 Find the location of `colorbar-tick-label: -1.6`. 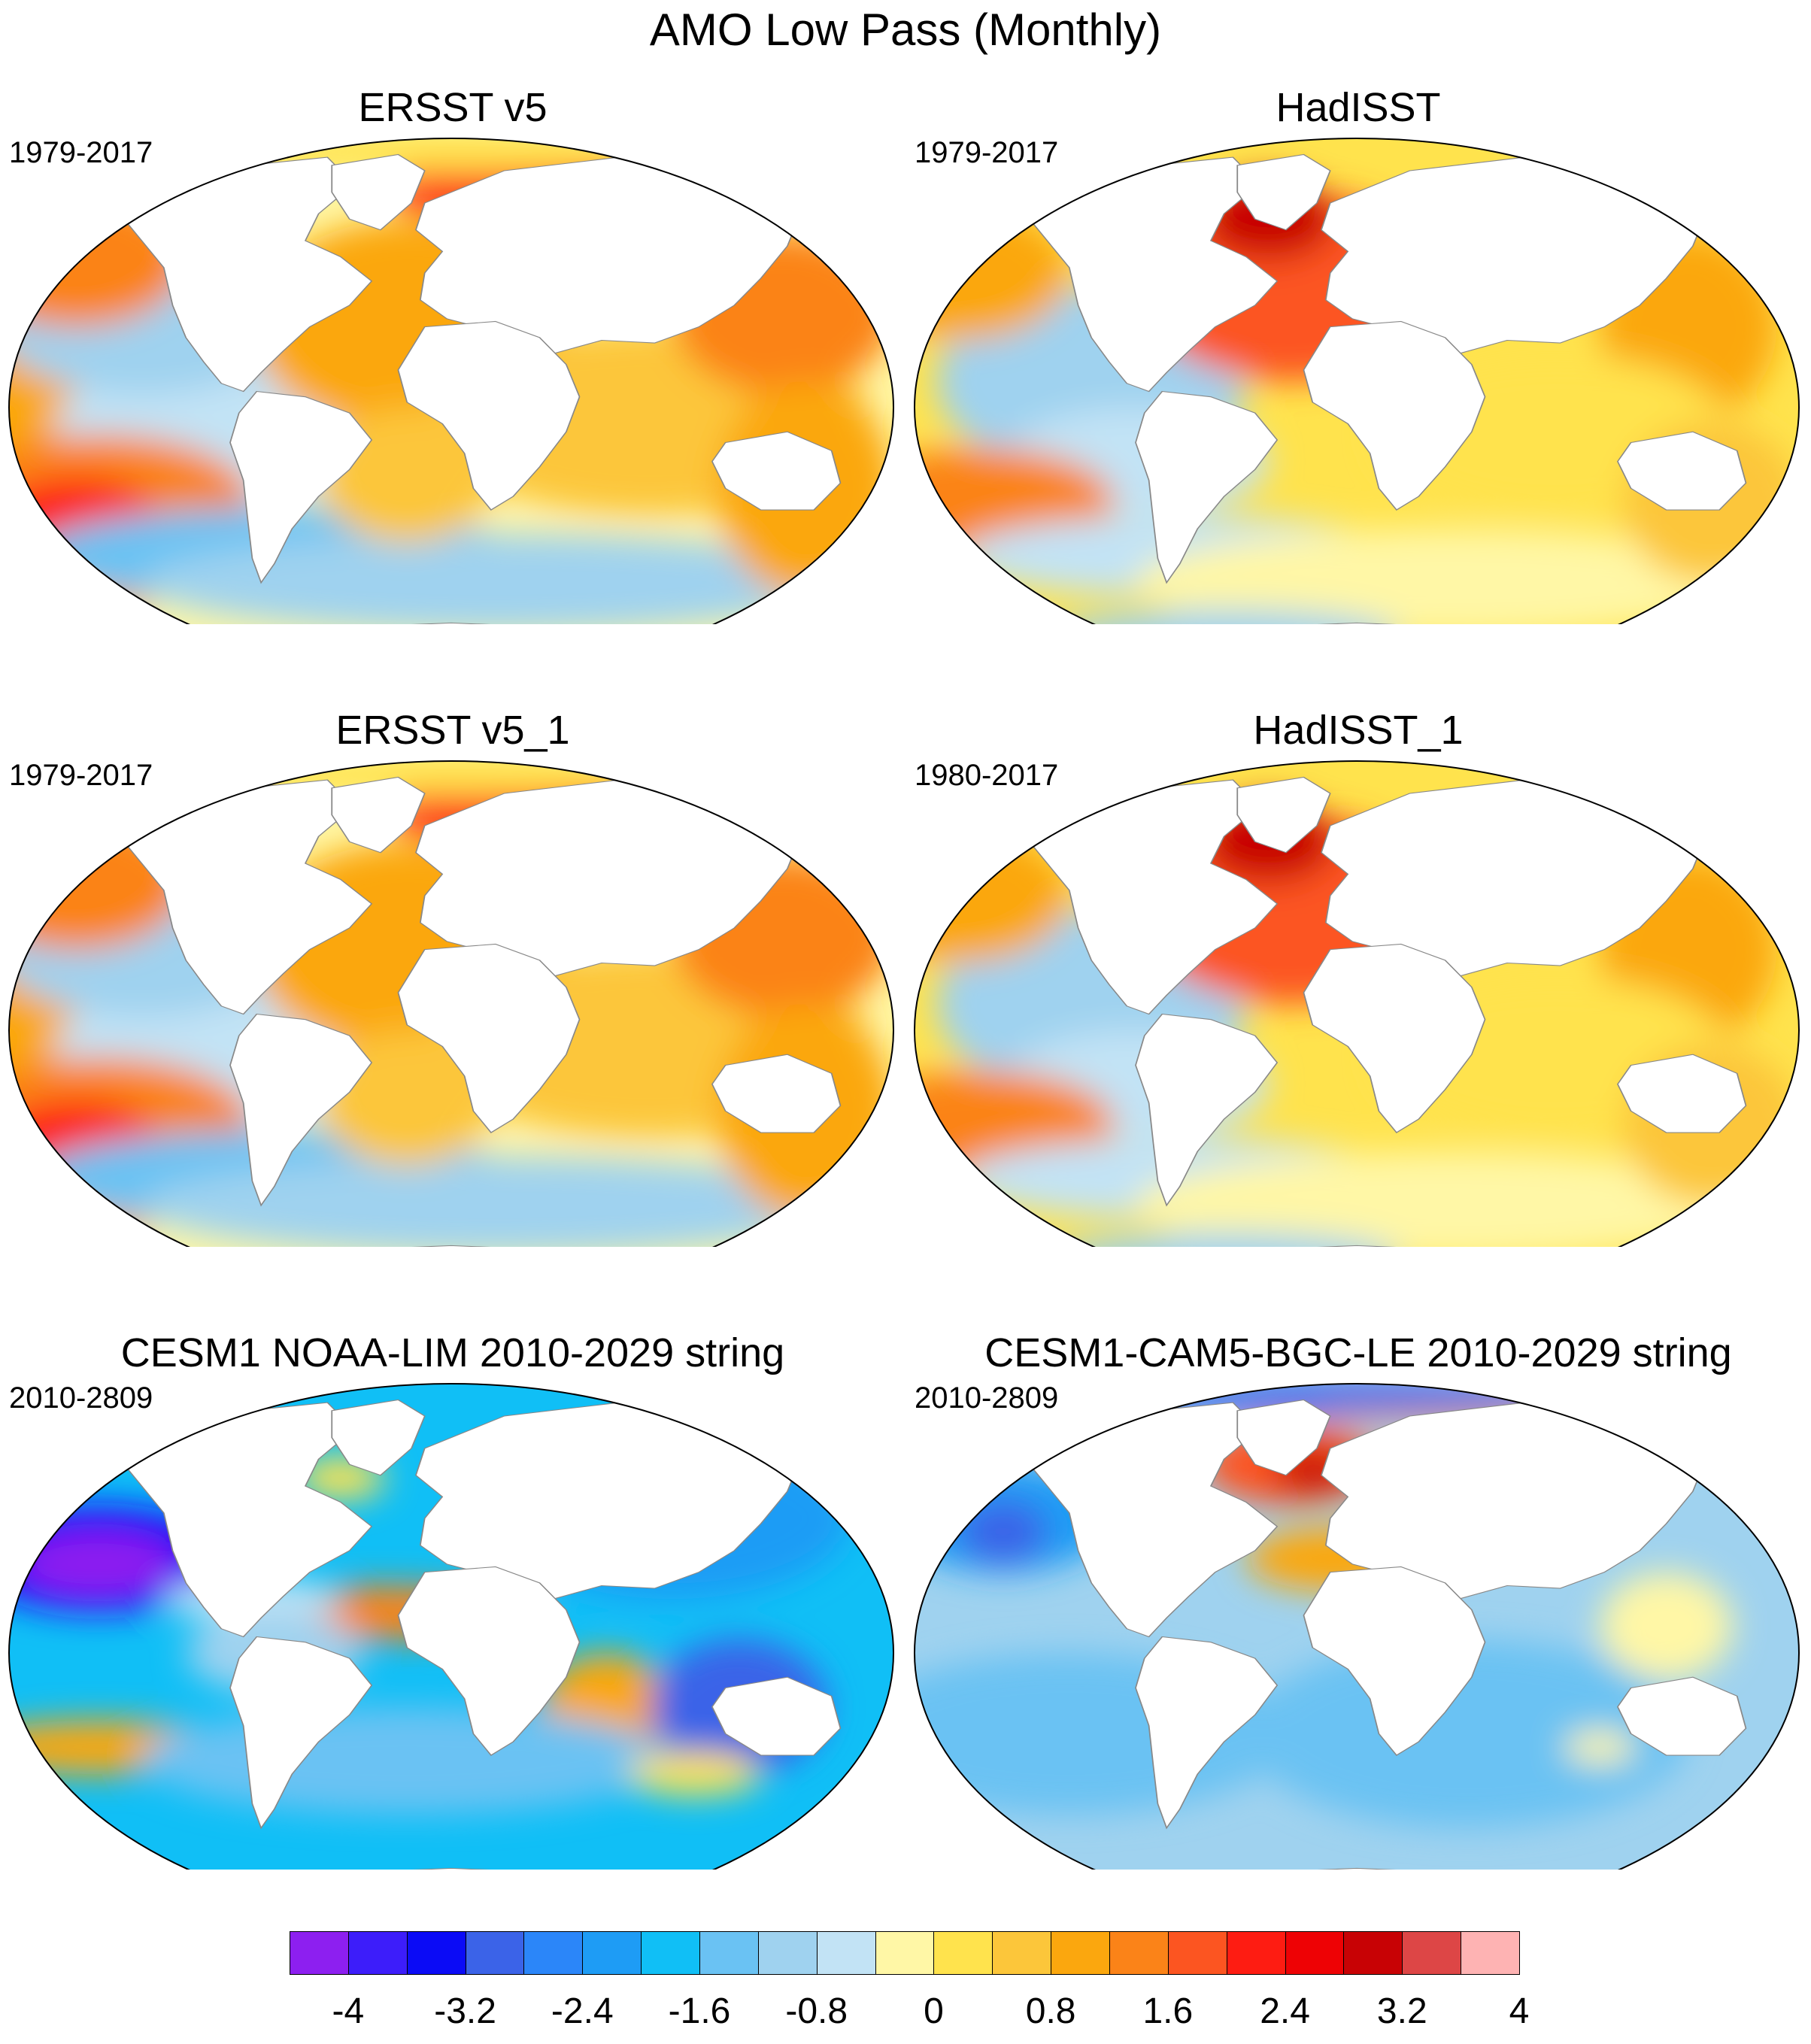

colorbar-tick-label: -1.6 is located at coordinates (700, 2011).